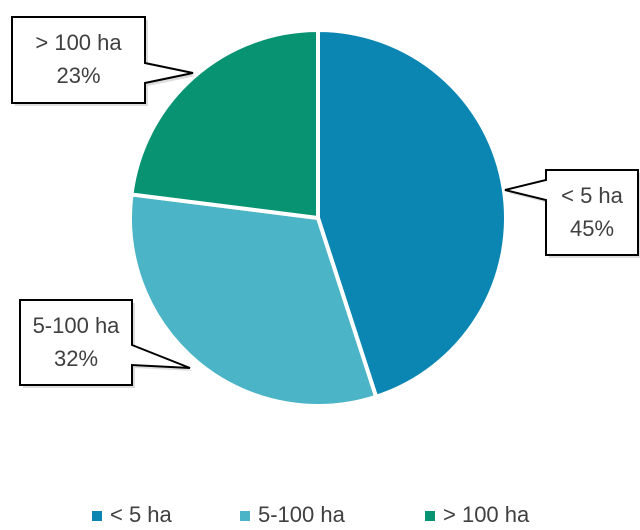 Image resolution: width=640 pixels, height=530 pixels. I want to click on callout-value: 23%, so click(78, 75).